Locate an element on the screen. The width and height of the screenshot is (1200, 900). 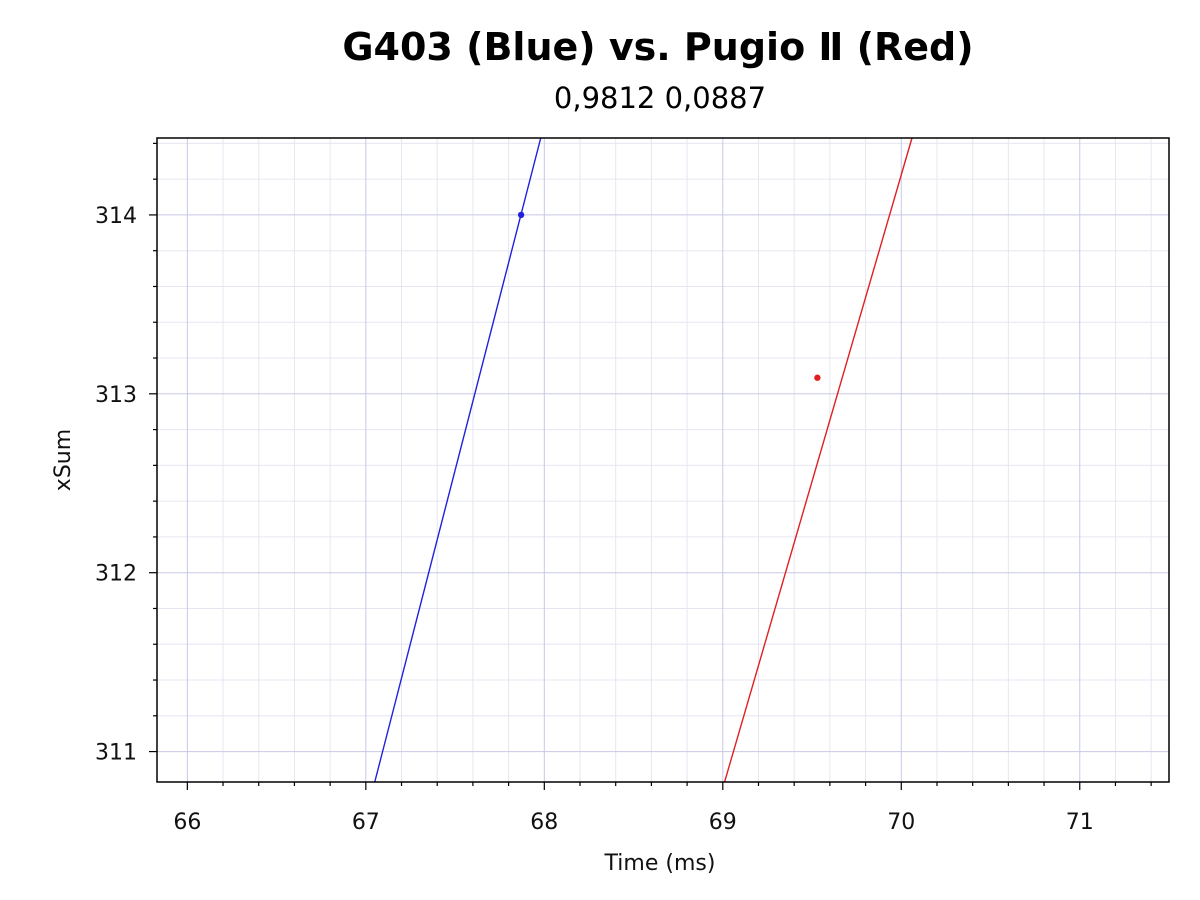
series-2-point is located at coordinates (817, 377).